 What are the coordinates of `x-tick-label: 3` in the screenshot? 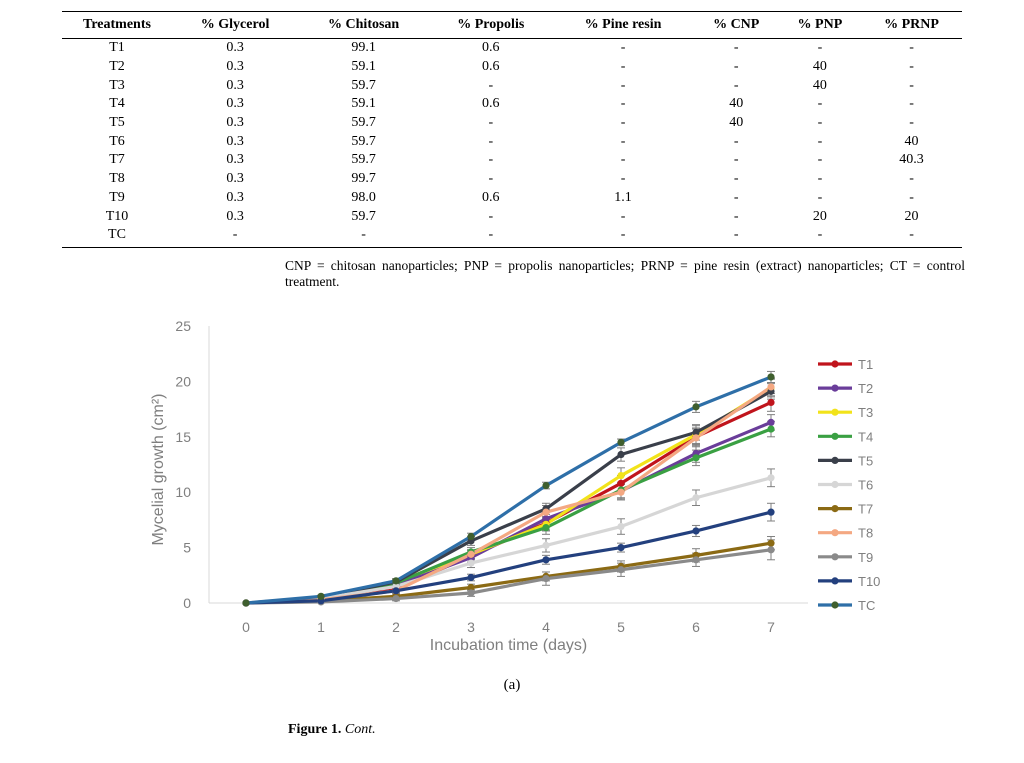 It's located at (471, 627).